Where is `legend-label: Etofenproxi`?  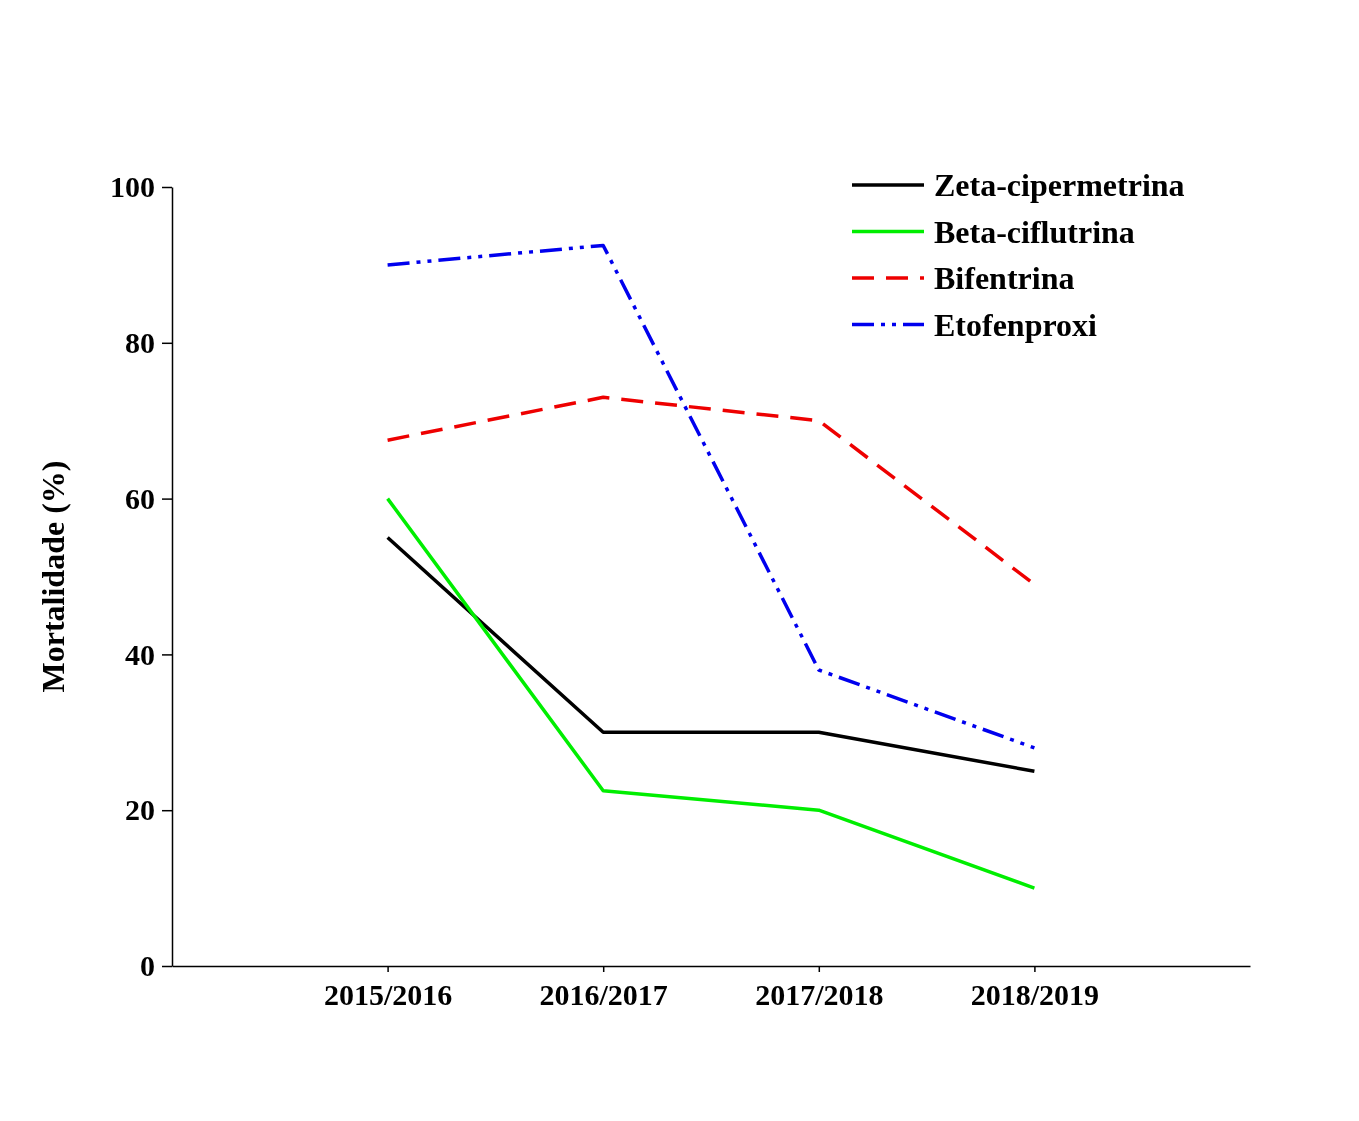 legend-label: Etofenproxi is located at coordinates (1016, 324).